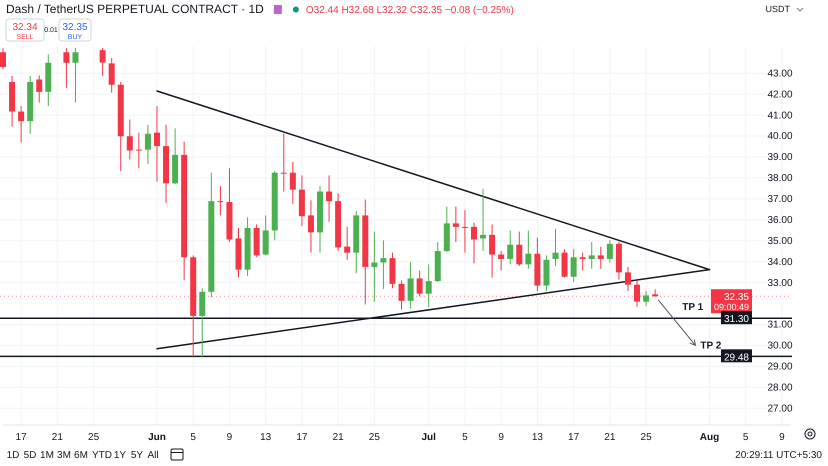 This screenshot has height=466, width=828. Describe the element at coordinates (47, 455) in the screenshot. I see `text: 1M` at that location.